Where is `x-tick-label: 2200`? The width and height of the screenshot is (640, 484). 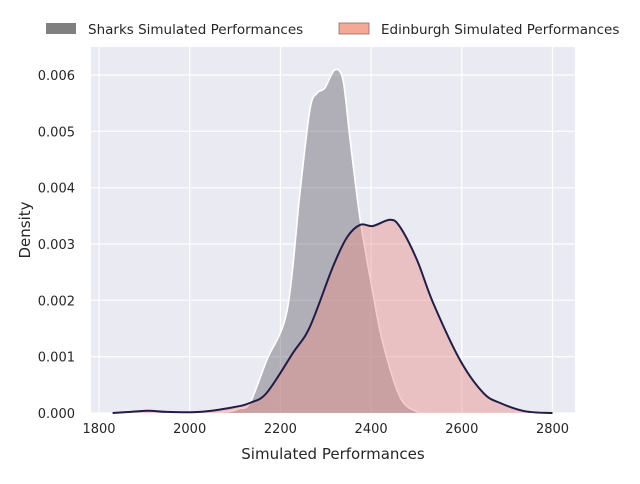 x-tick-label: 2200 is located at coordinates (280, 429).